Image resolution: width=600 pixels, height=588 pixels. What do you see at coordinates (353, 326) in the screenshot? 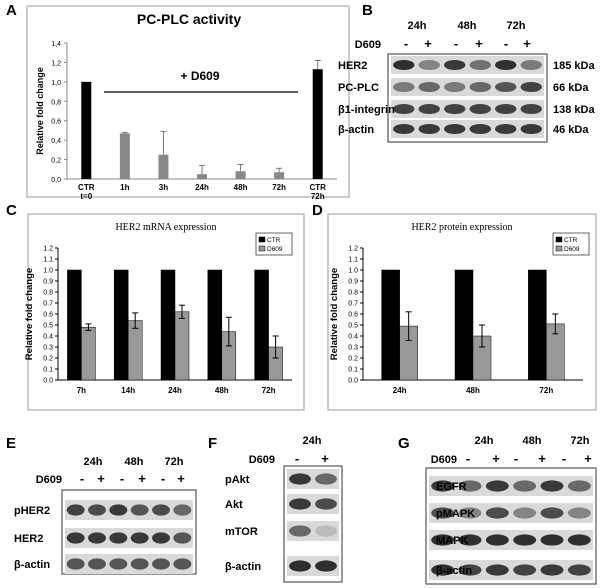
I see `y-tick-label: 0.5` at bounding box center [353, 326].